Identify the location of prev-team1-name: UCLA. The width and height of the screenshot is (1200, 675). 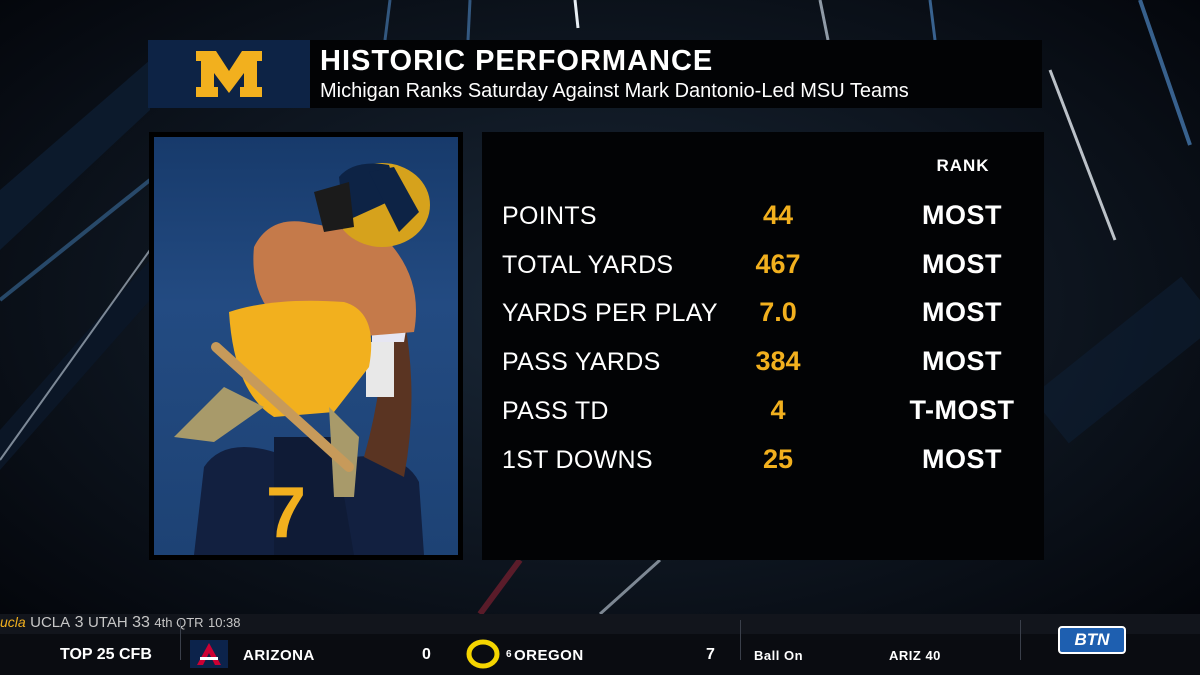
(50, 622).